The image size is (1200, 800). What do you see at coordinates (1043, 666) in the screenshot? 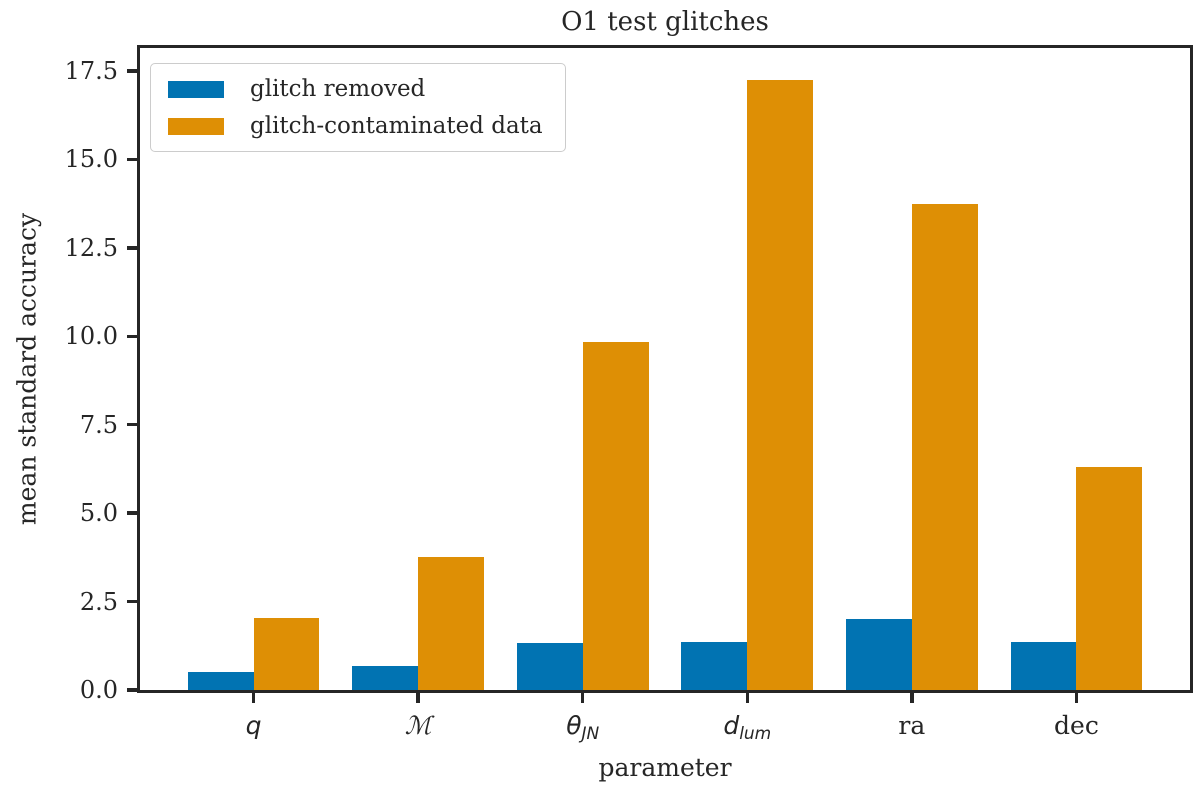
I see `bar-removed-dec` at bounding box center [1043, 666].